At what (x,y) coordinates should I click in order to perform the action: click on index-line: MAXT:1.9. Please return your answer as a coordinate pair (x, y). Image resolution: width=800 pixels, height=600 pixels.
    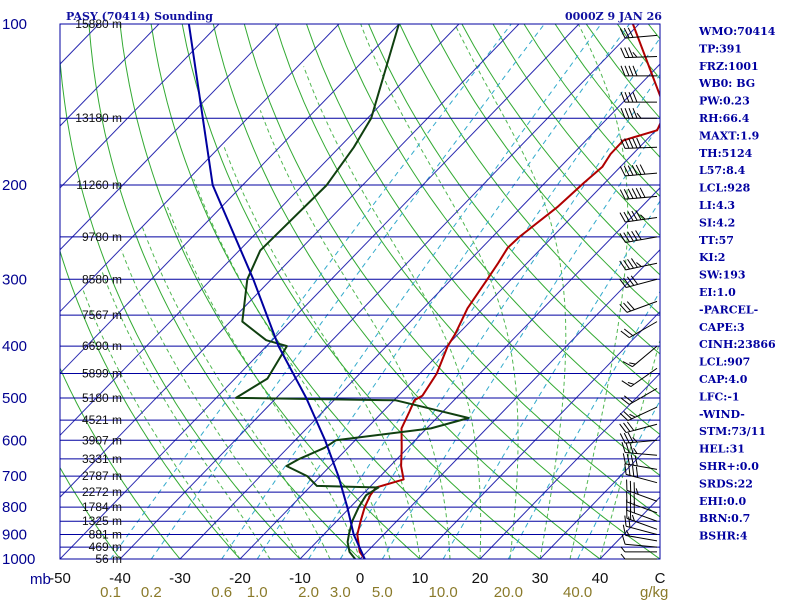
    Looking at the image, I should click on (729, 135).